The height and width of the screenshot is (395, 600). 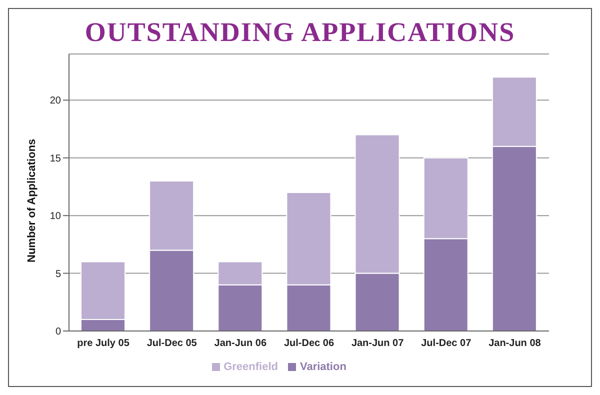 I want to click on y-tick-label: 5, so click(x=58, y=274).